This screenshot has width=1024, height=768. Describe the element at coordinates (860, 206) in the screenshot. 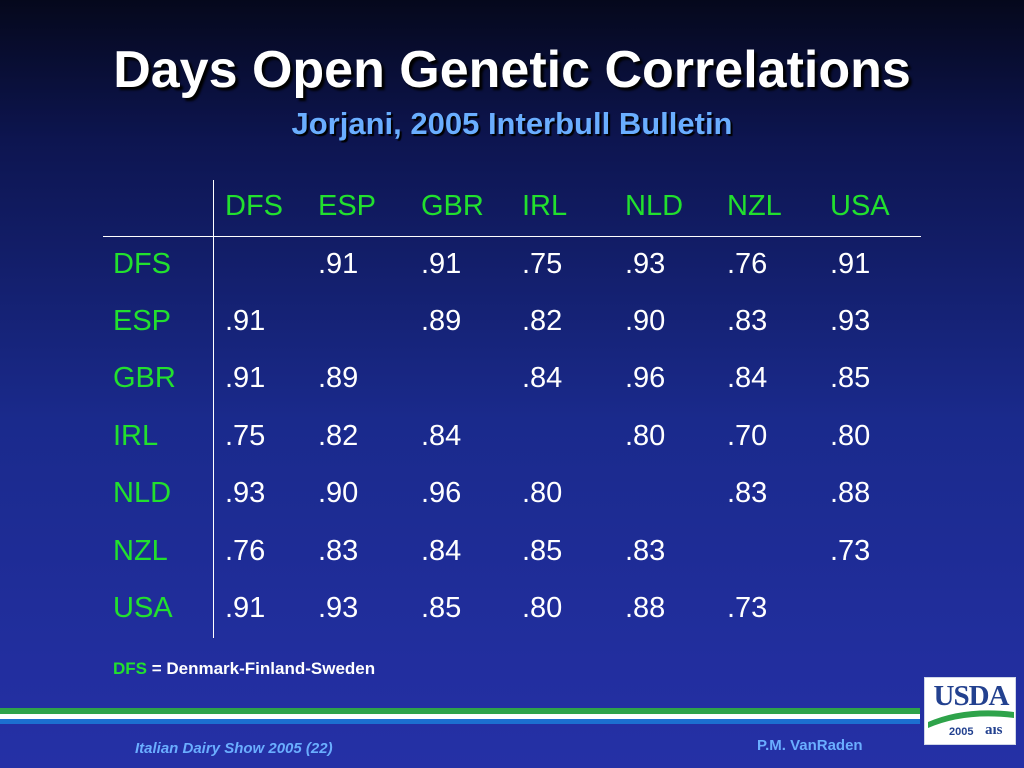

I see `column-header-usa: USA` at that location.